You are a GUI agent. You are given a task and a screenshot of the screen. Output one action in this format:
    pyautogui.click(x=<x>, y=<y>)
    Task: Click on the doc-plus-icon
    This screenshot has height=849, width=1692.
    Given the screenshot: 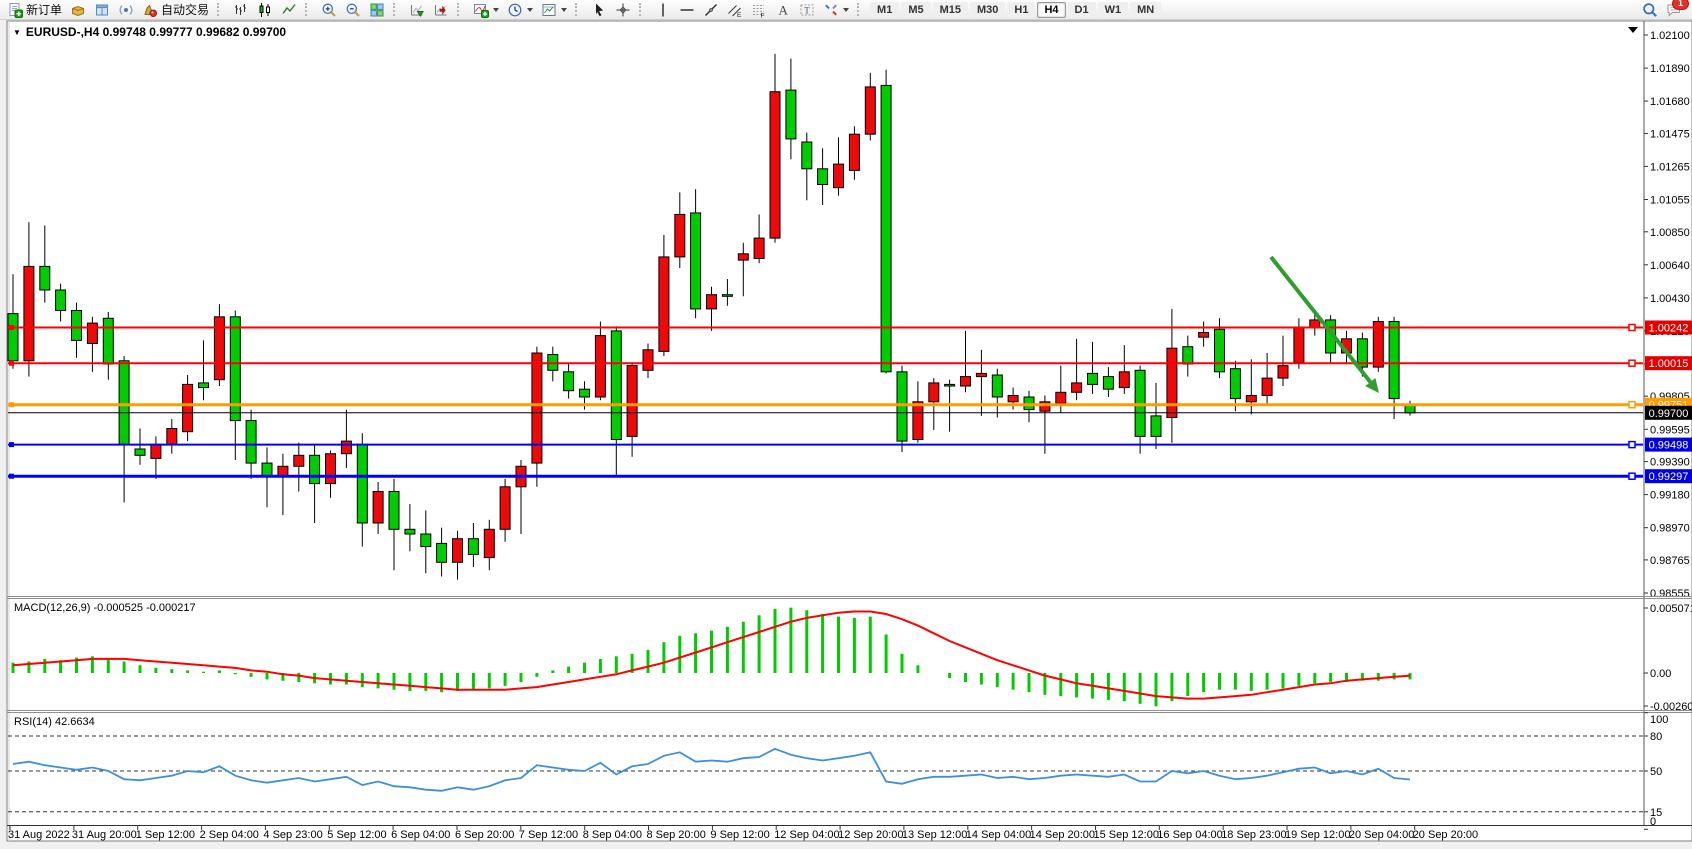 What is the action you would take?
    pyautogui.click(x=15, y=10)
    